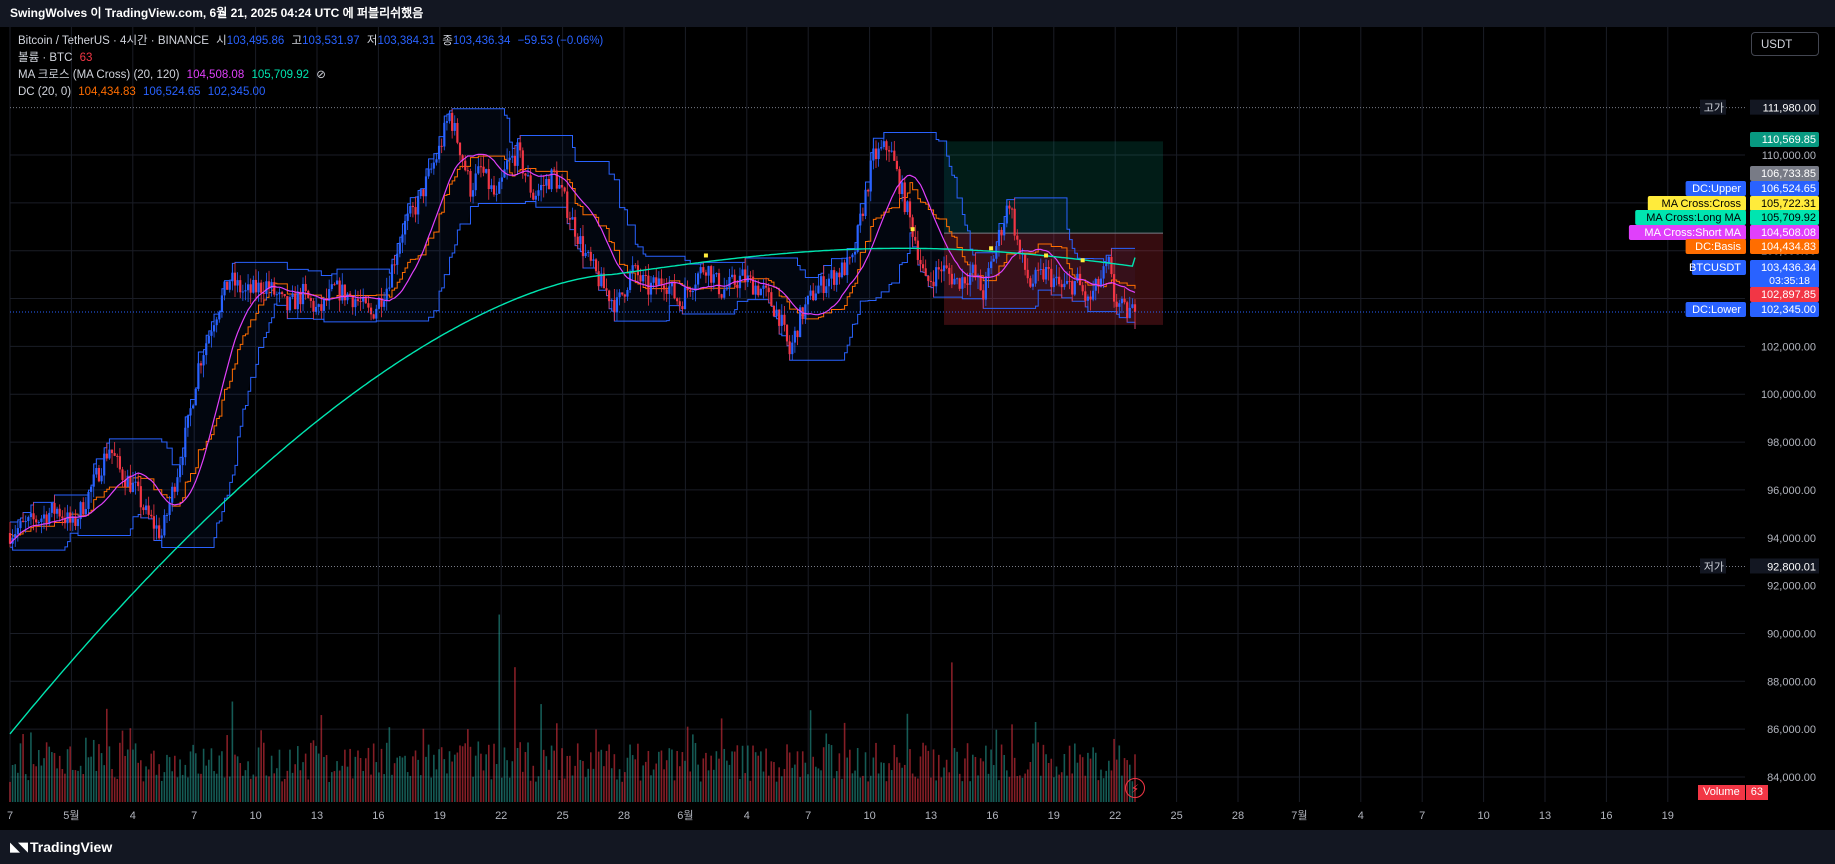 This screenshot has height=864, width=1835. Describe the element at coordinates (321, 75) in the screenshot. I see `hidden-icon: ⊘` at that location.